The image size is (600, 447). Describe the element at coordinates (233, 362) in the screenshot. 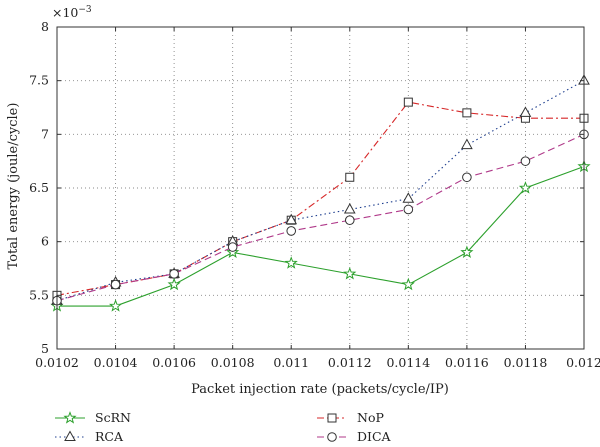

I see `x-tick-label: 0.0108` at that location.